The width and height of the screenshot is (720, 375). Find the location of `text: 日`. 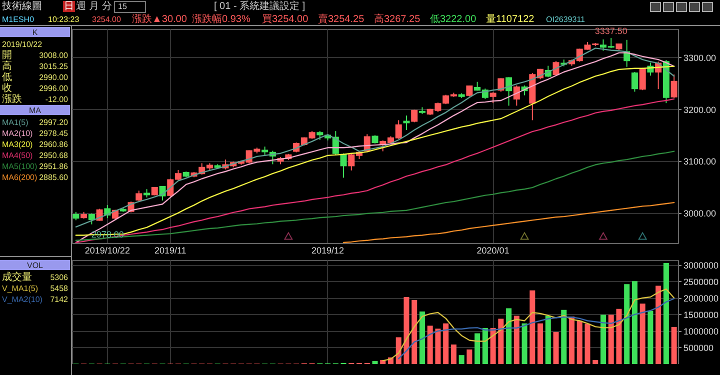

text: 日 is located at coordinates (69, 6).